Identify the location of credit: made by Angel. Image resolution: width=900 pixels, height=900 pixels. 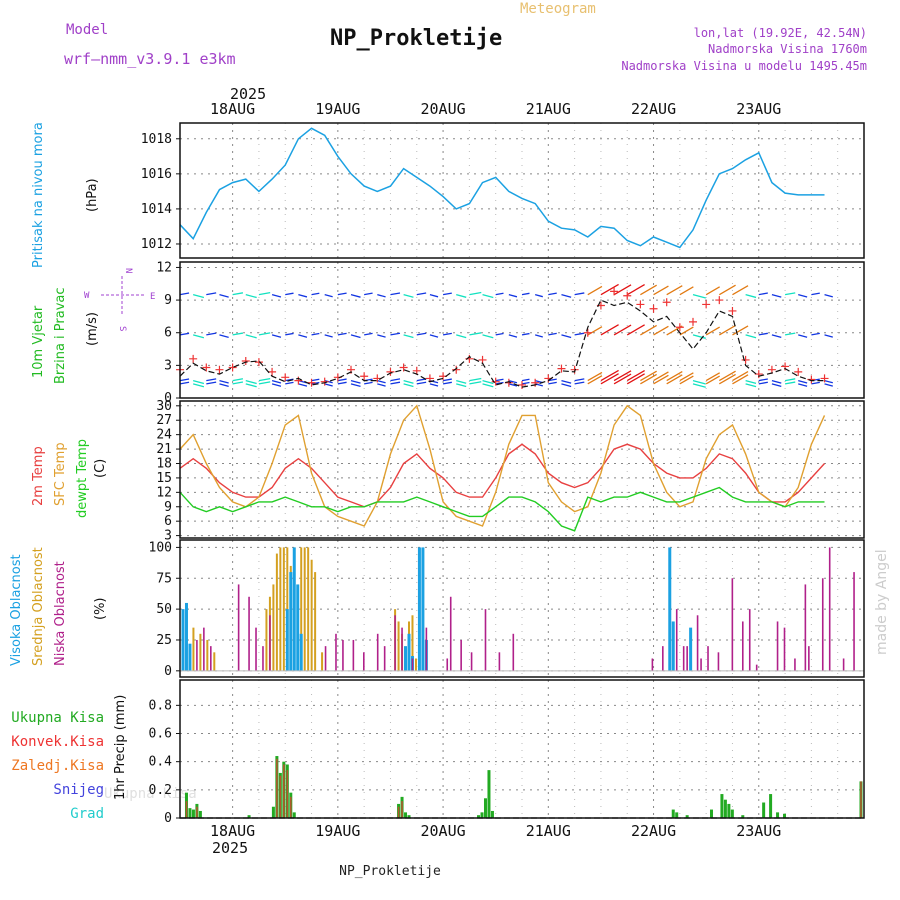
(882, 602).